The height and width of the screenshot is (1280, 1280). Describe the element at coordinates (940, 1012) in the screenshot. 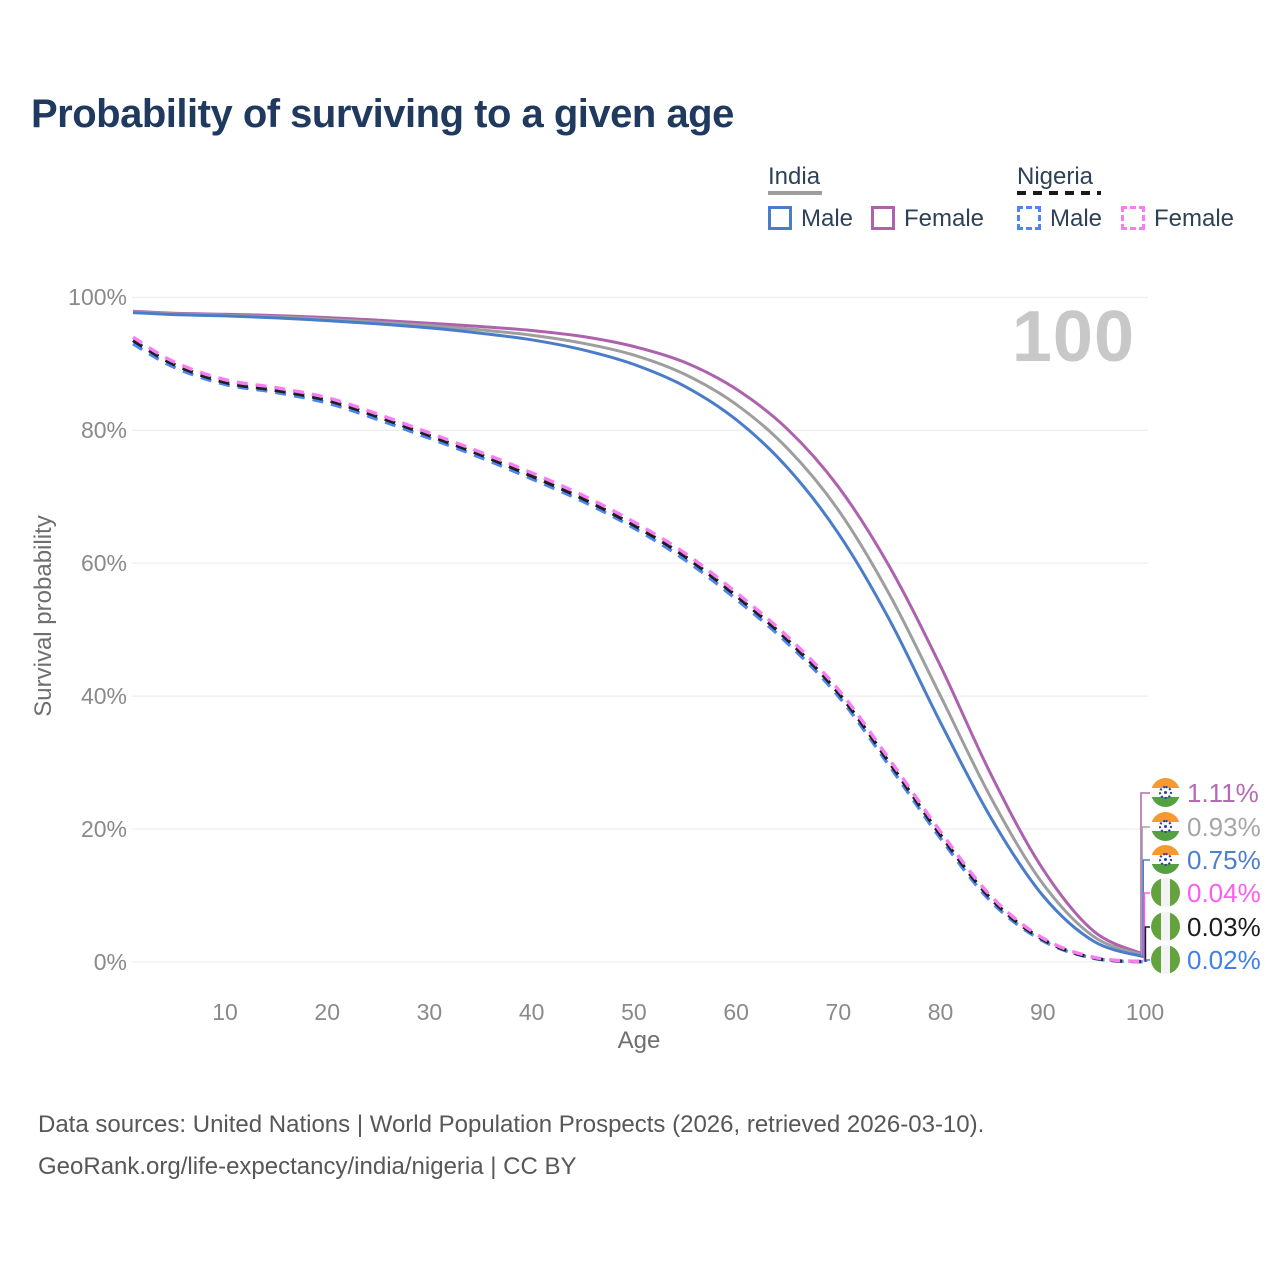

I see `x-tick-label: 80` at that location.